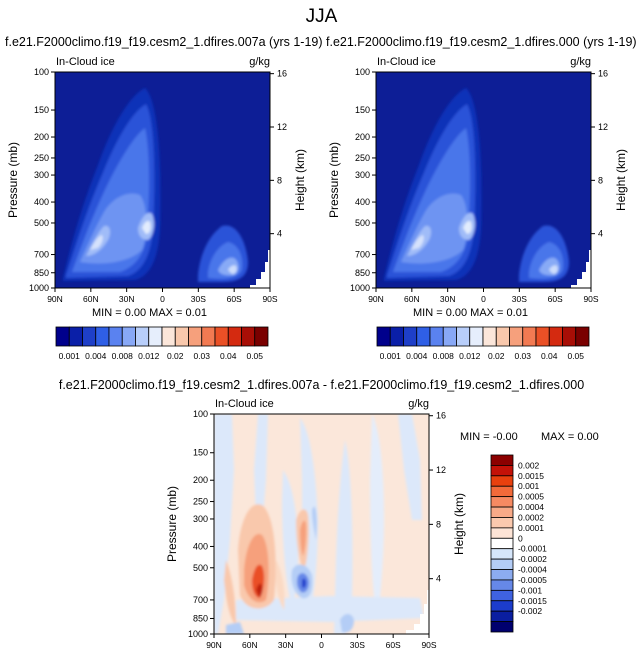 The width and height of the screenshot is (643, 658). What do you see at coordinates (575, 356) in the screenshot?
I see `colorbar-label: 0.05` at bounding box center [575, 356].